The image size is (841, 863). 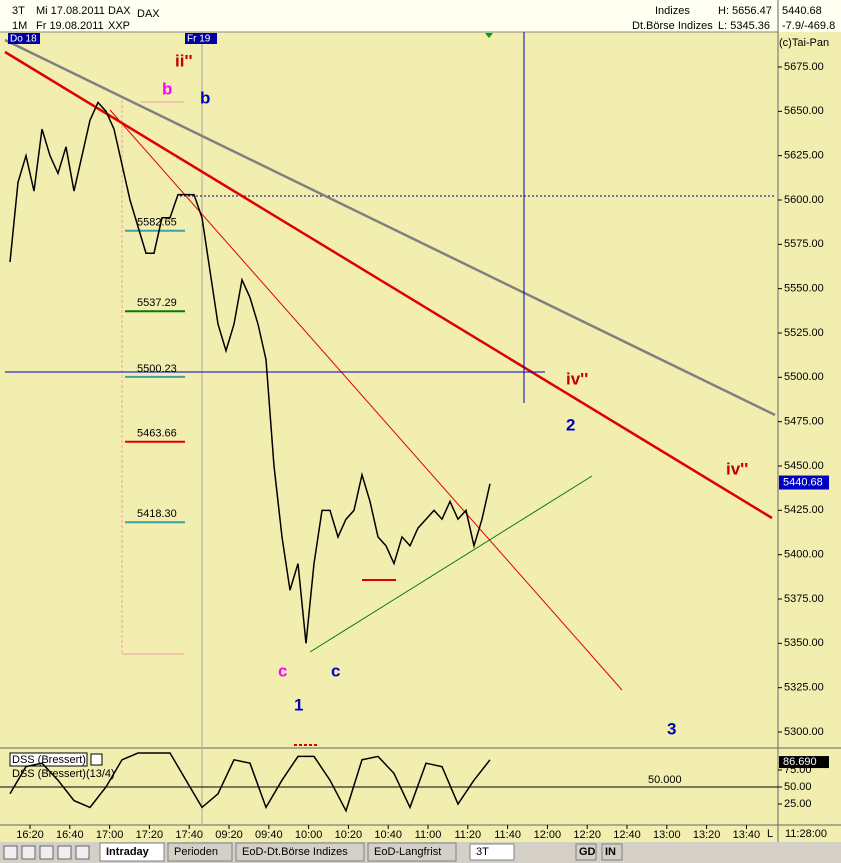 I want to click on x-tick-label: 12:00, so click(x=548, y=835).